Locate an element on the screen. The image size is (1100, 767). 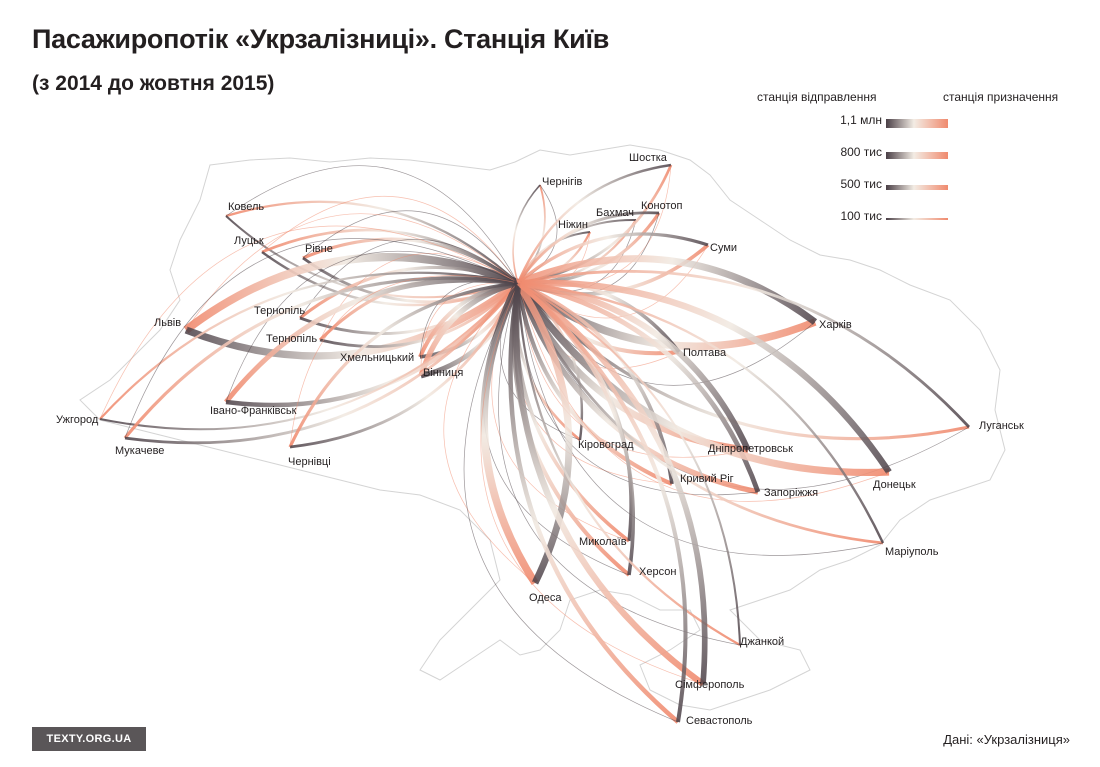
city-label-shostka: Шостка is located at coordinates (648, 158).